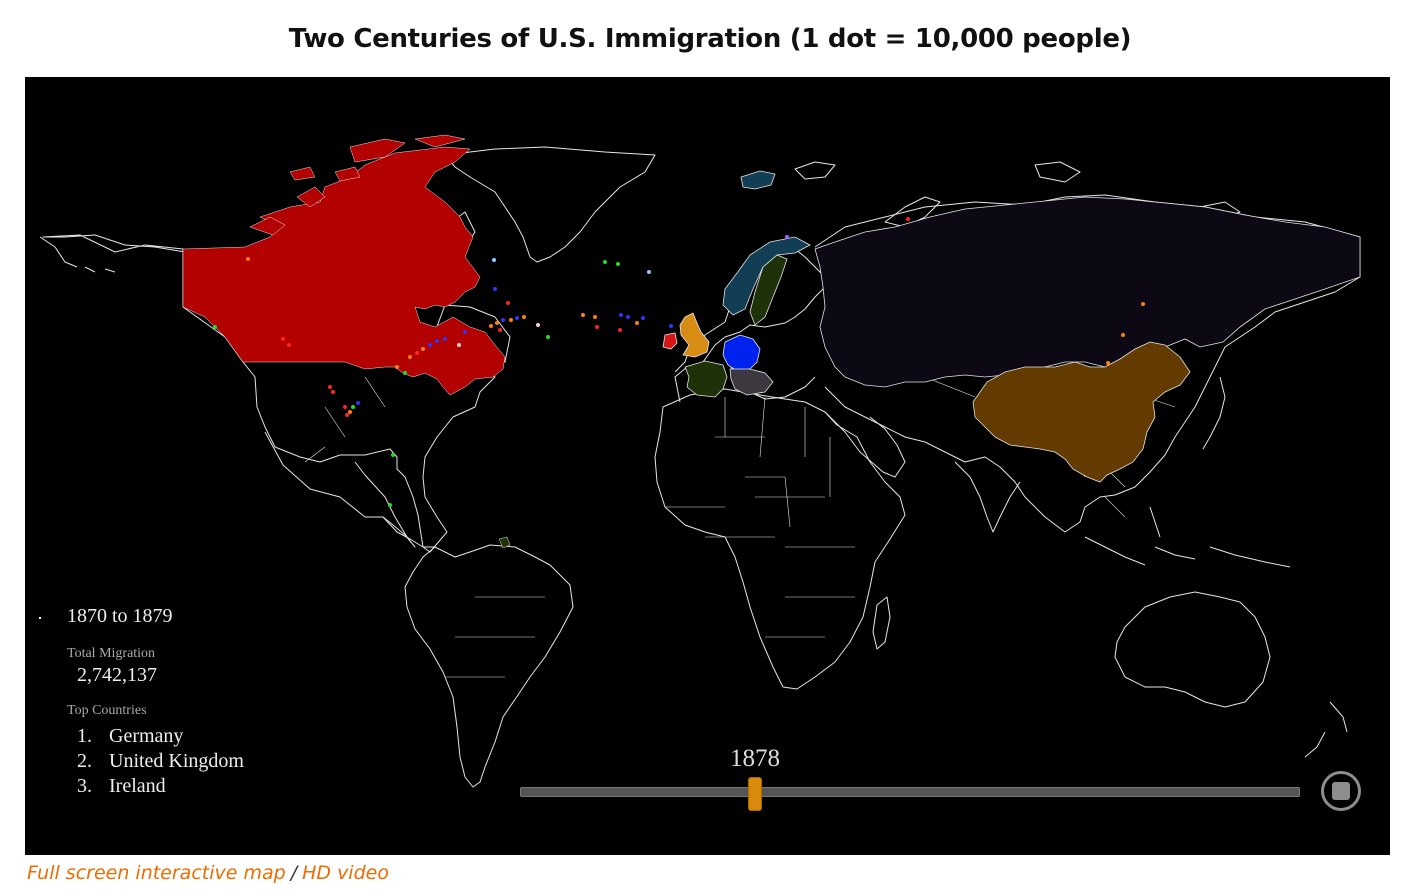 The width and height of the screenshot is (1420, 896). Describe the element at coordinates (706, 379) in the screenshot. I see `france-shape` at that location.